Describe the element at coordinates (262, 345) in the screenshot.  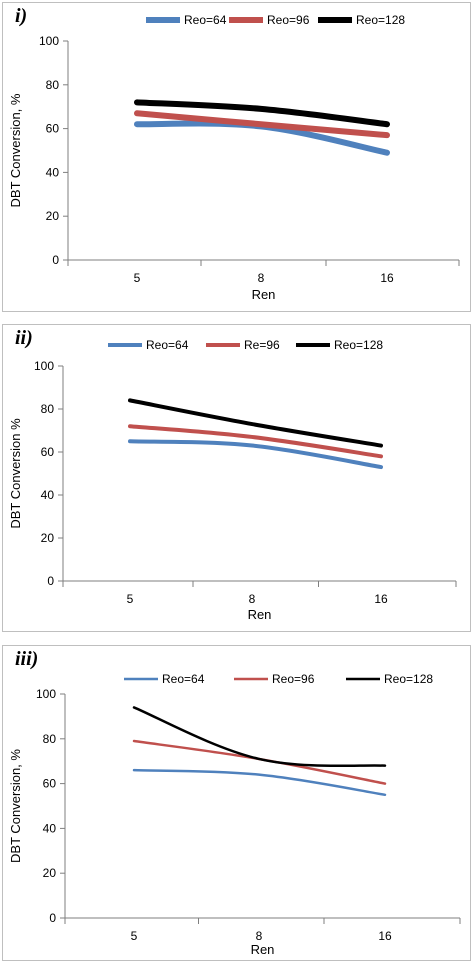
I see `legend-label: Re=96` at that location.